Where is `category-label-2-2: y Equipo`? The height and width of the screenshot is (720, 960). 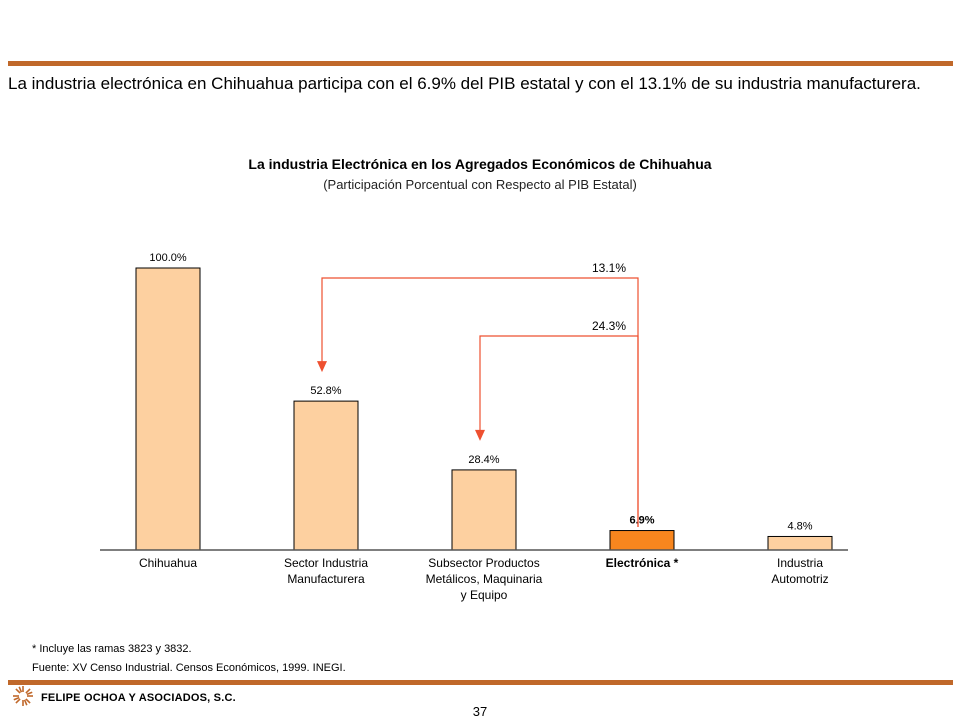
category-label-2-2: y Equipo is located at coordinates (484, 595).